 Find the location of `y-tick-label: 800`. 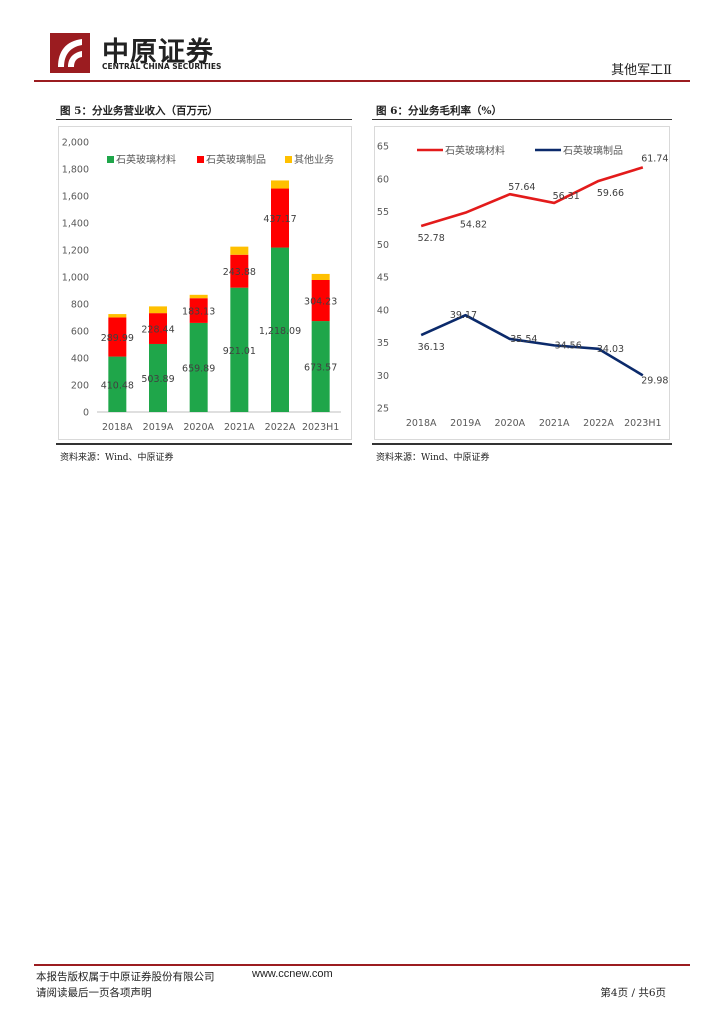

y-tick-label: 800 is located at coordinates (80, 305).